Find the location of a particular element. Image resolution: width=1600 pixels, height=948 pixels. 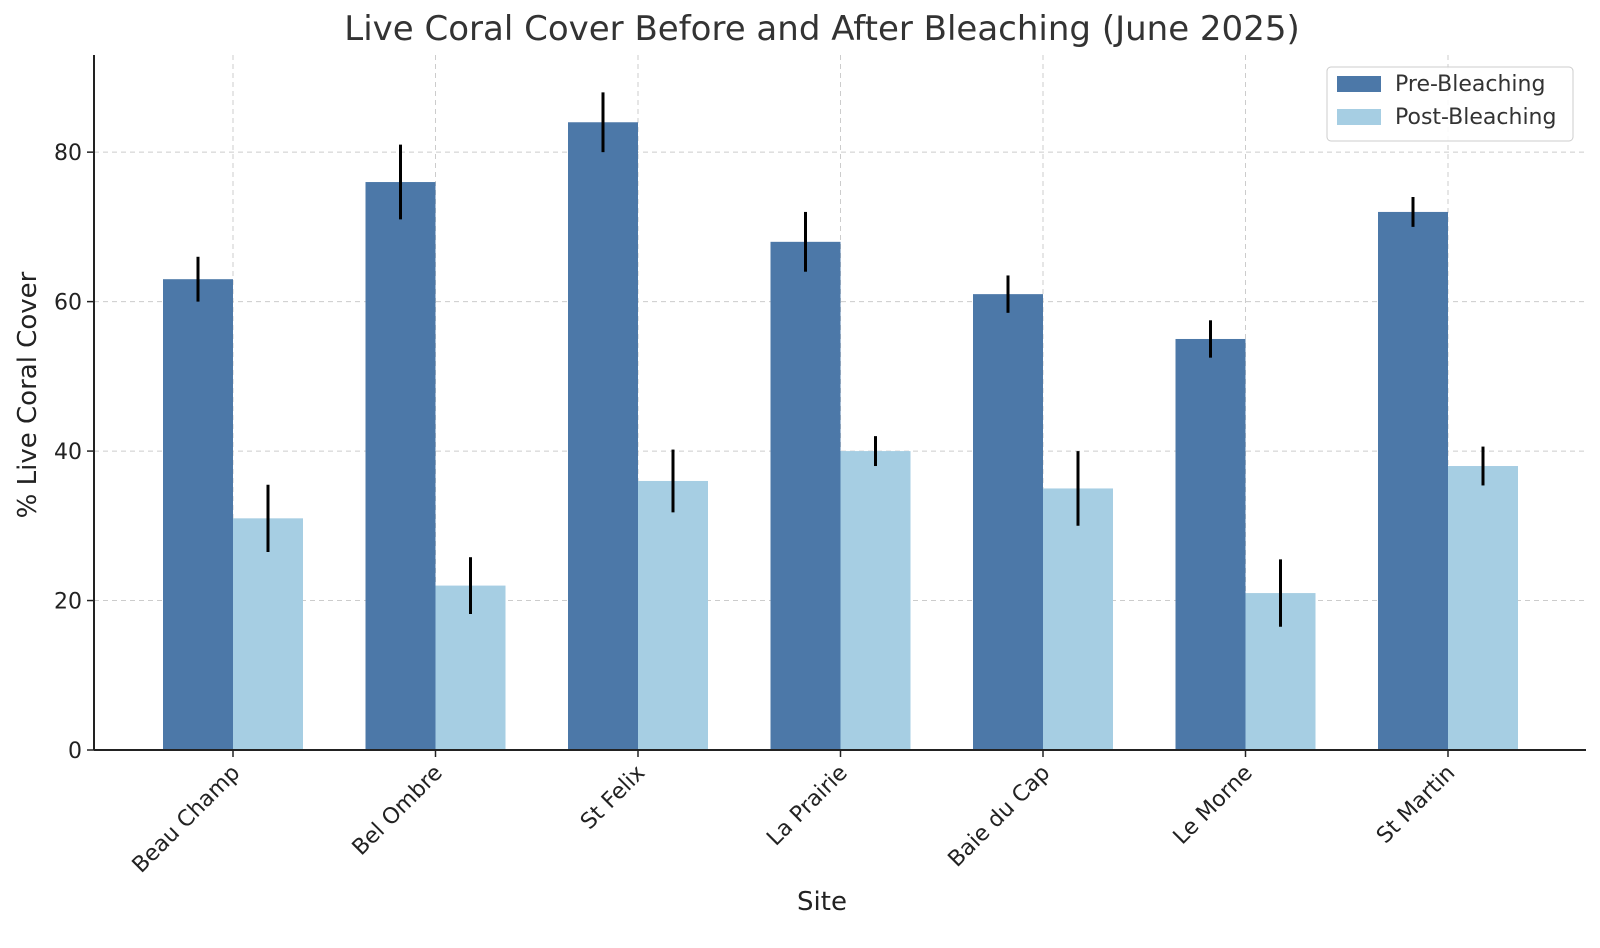

x-tick-label: Le Morne is located at coordinates (1213, 805).